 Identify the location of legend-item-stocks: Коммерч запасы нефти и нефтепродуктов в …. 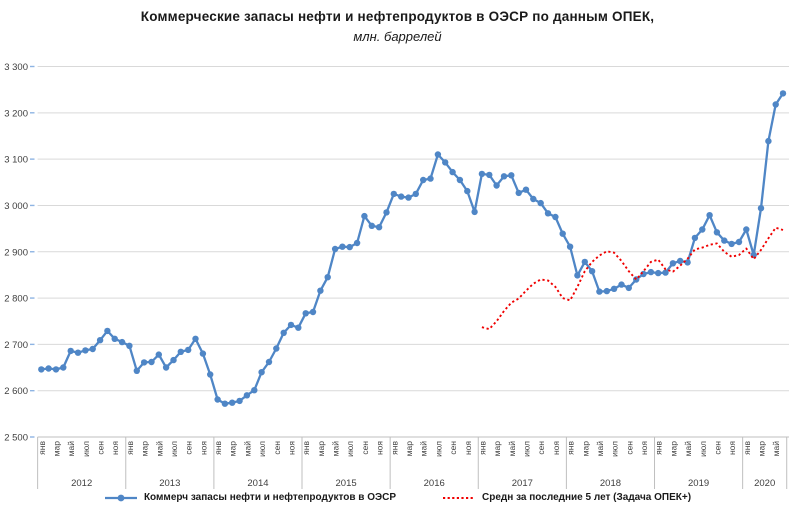
(250, 497).